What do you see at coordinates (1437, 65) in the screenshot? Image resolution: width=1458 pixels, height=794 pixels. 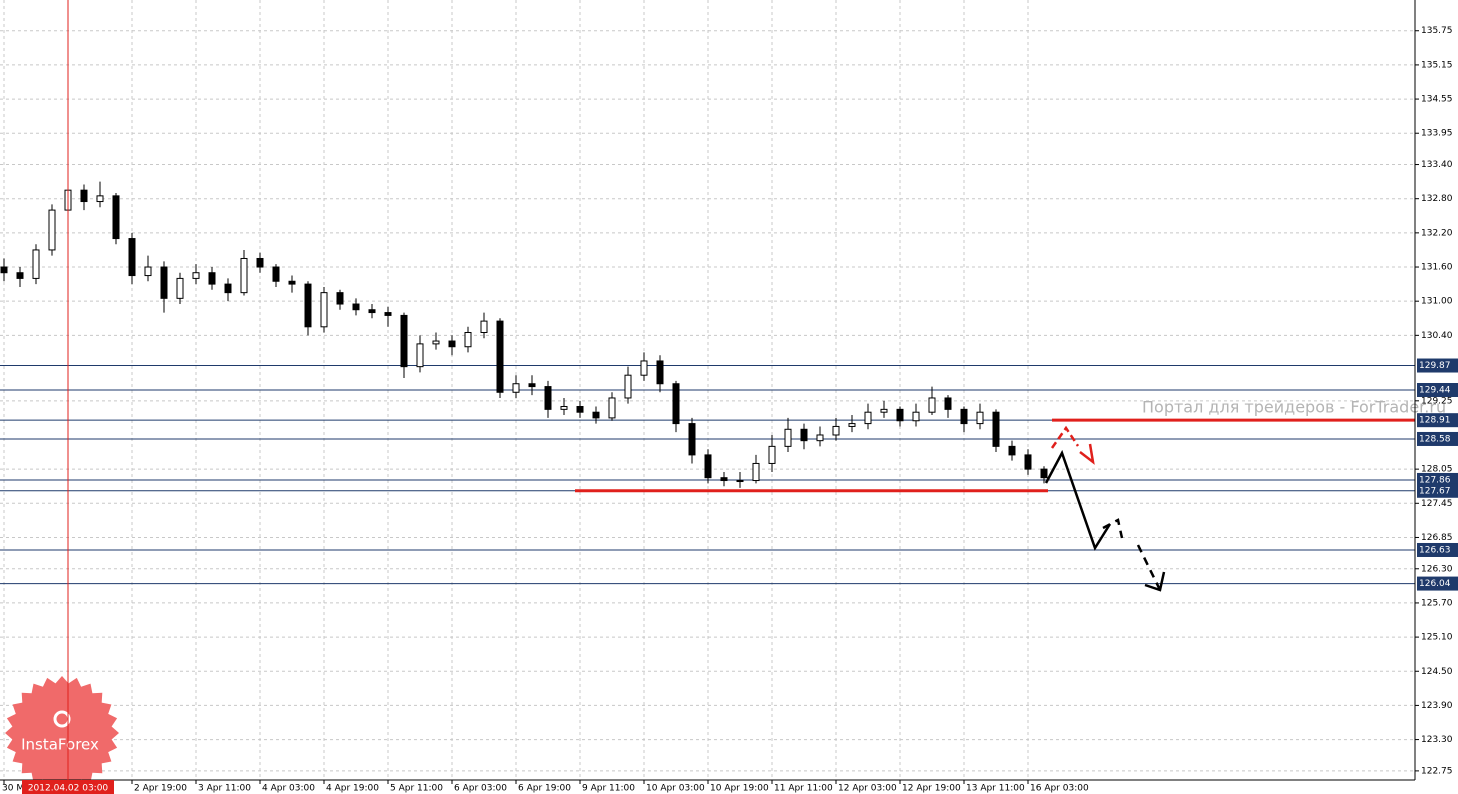 I see `y-tick-label: 135.15` at bounding box center [1437, 65].